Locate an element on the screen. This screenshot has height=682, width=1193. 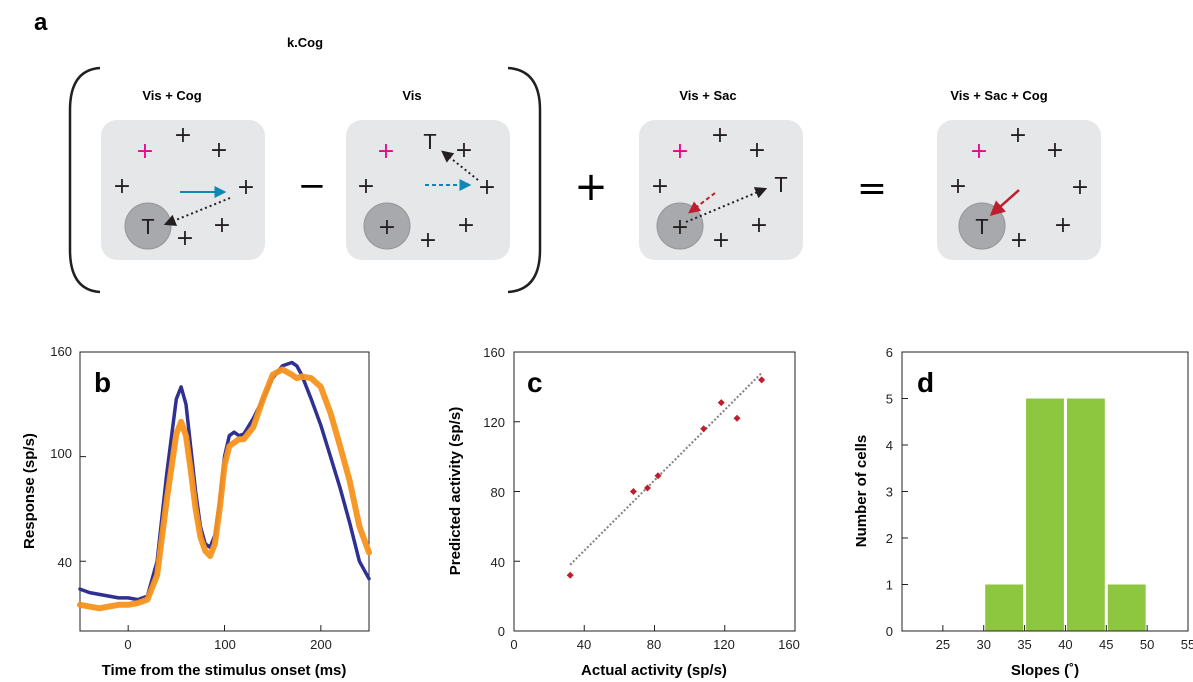
y-tick-labels: 0 1 2 3 4 5 6 is located at coordinates (889, 492).